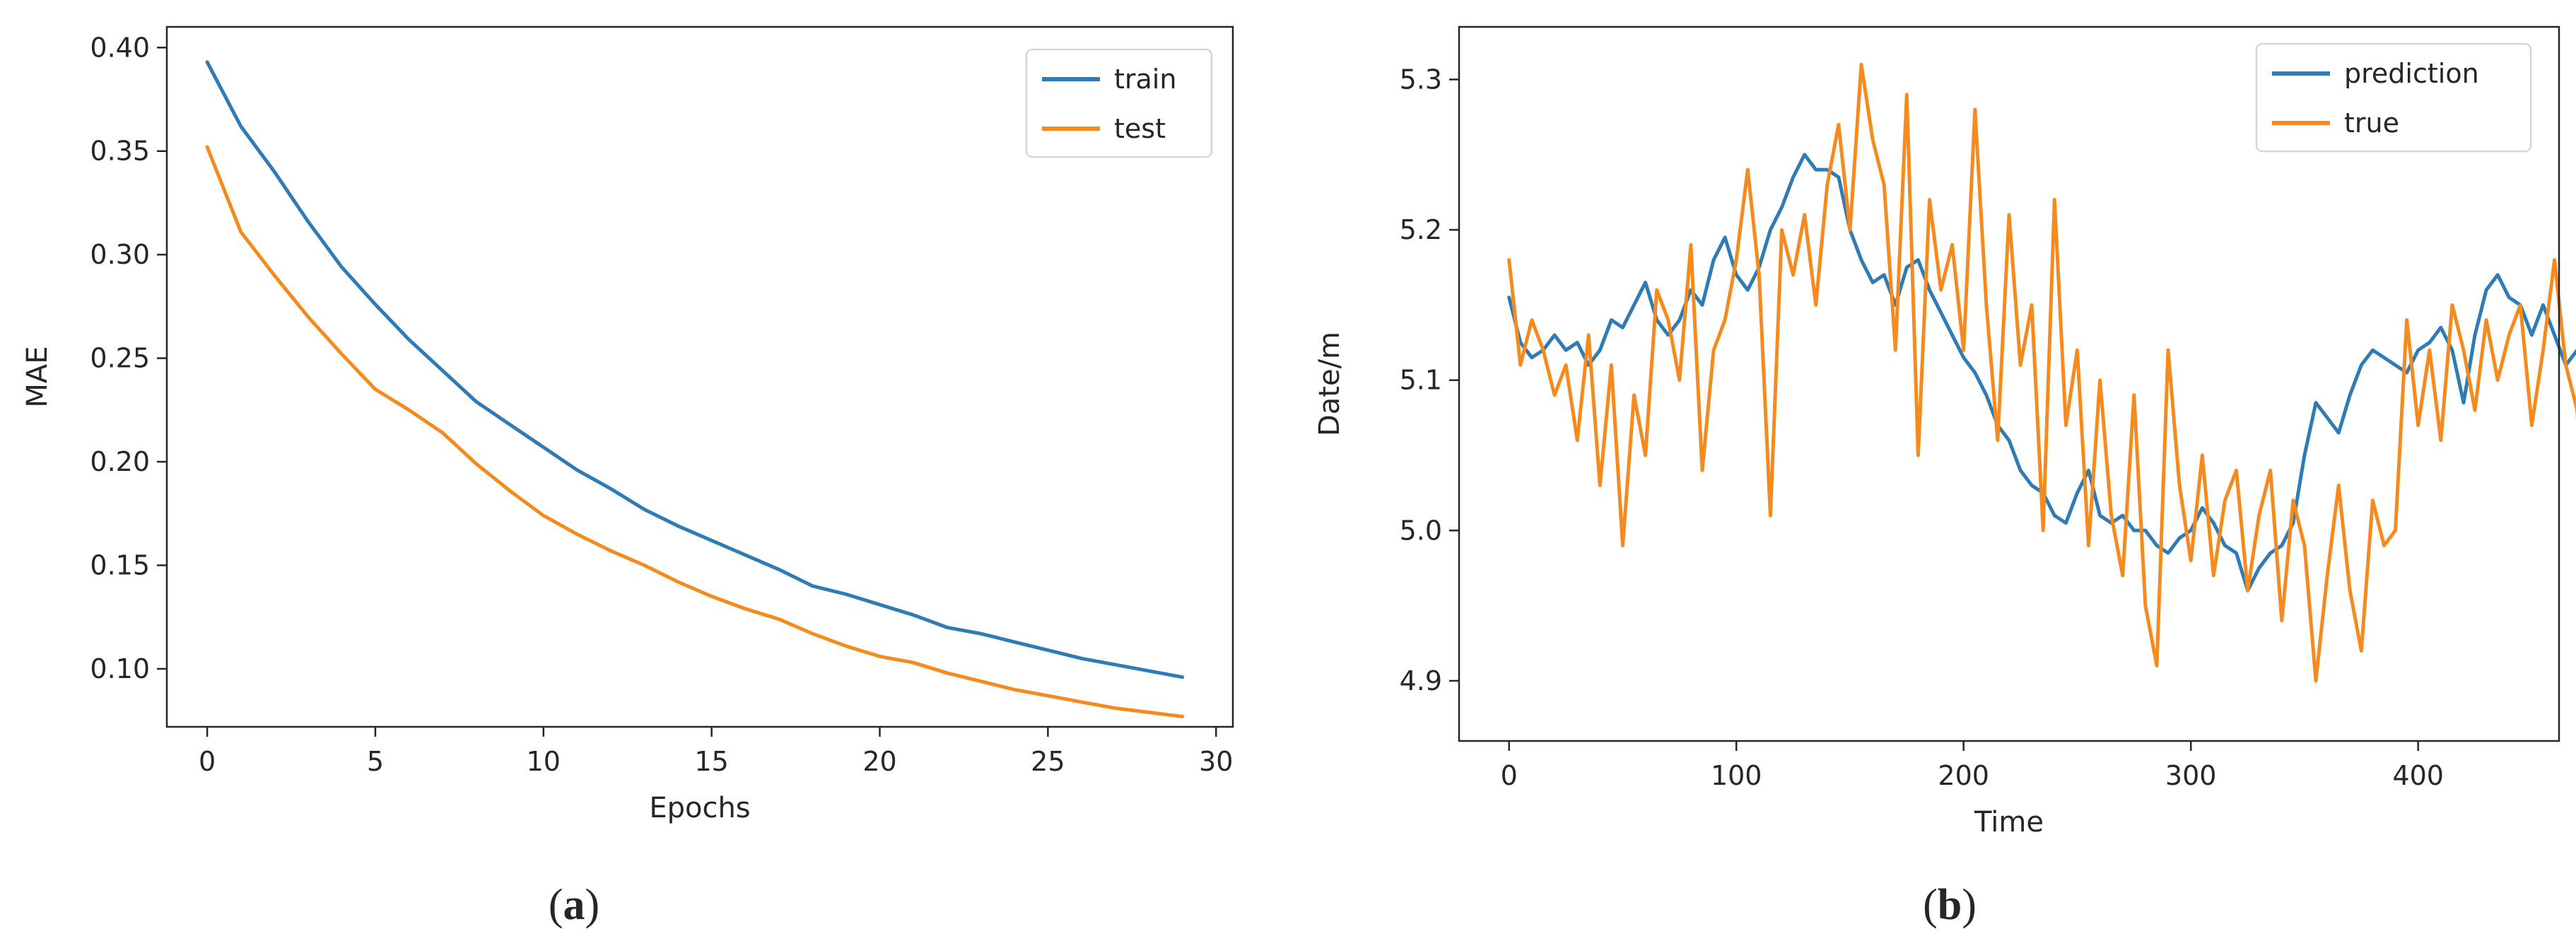  I want to click on x-tick-label: 200, so click(1963, 775).